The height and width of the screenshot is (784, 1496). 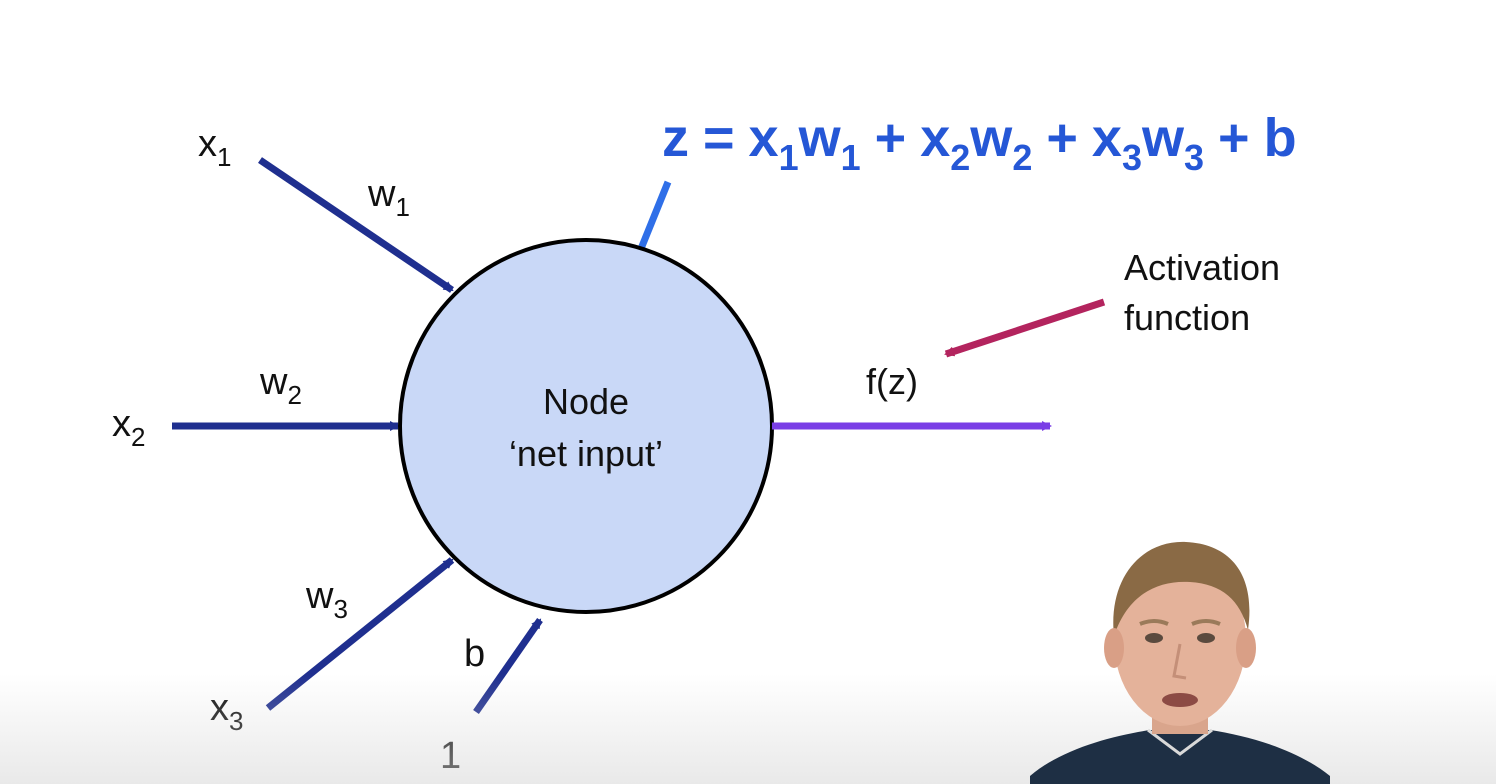 I want to click on output-label: f(z), so click(x=892, y=381).